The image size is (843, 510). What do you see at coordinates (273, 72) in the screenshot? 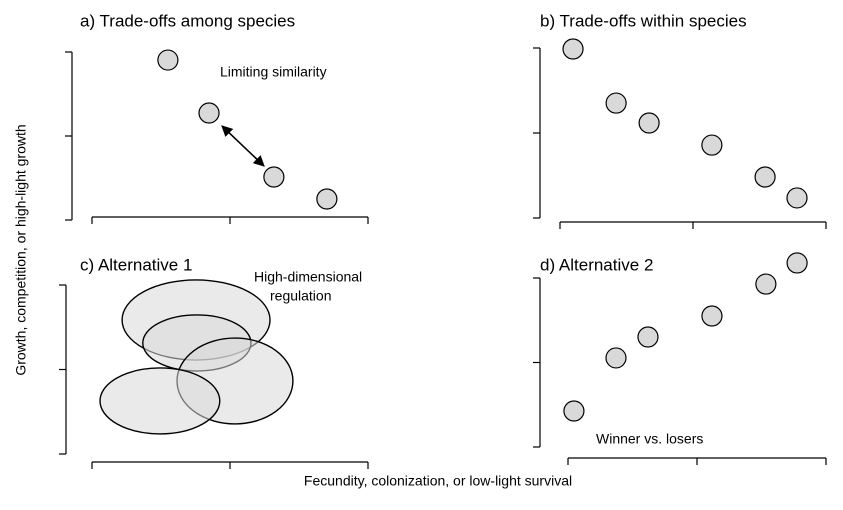
I see `annotation: Limiting similarity` at bounding box center [273, 72].